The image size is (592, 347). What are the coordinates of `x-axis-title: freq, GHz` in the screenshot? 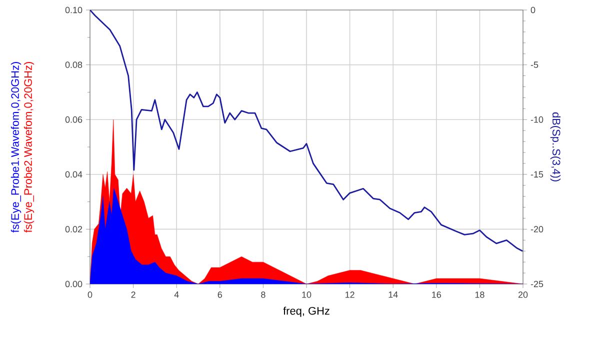 It's located at (306, 311).